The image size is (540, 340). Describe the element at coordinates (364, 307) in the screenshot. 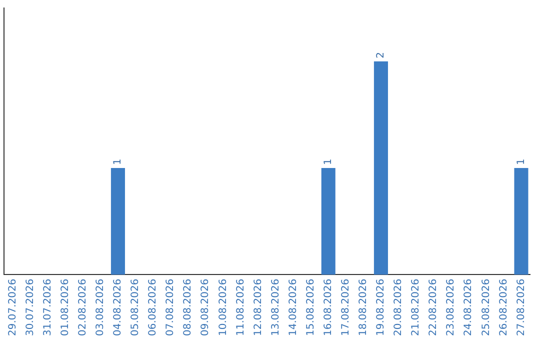

I see `x-tick-label: 18.08.2026` at that location.